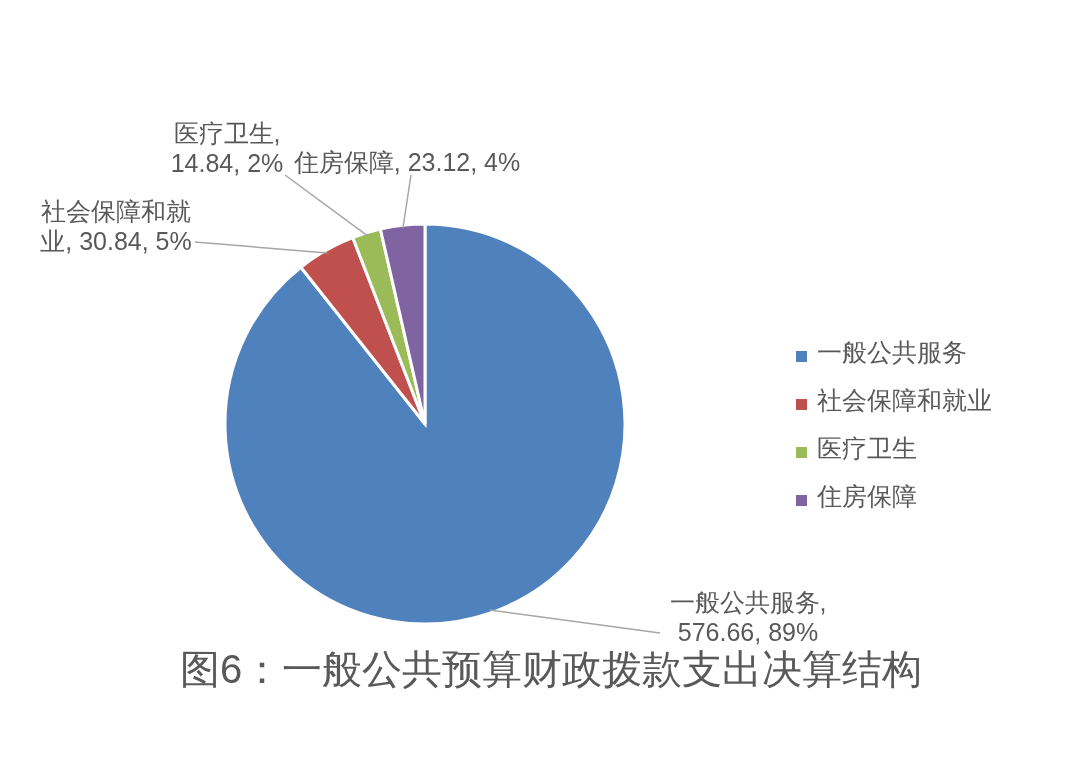 The width and height of the screenshot is (1080, 779). I want to click on data-label: 医疗卫生, 14.84, 2%, so click(227, 147).